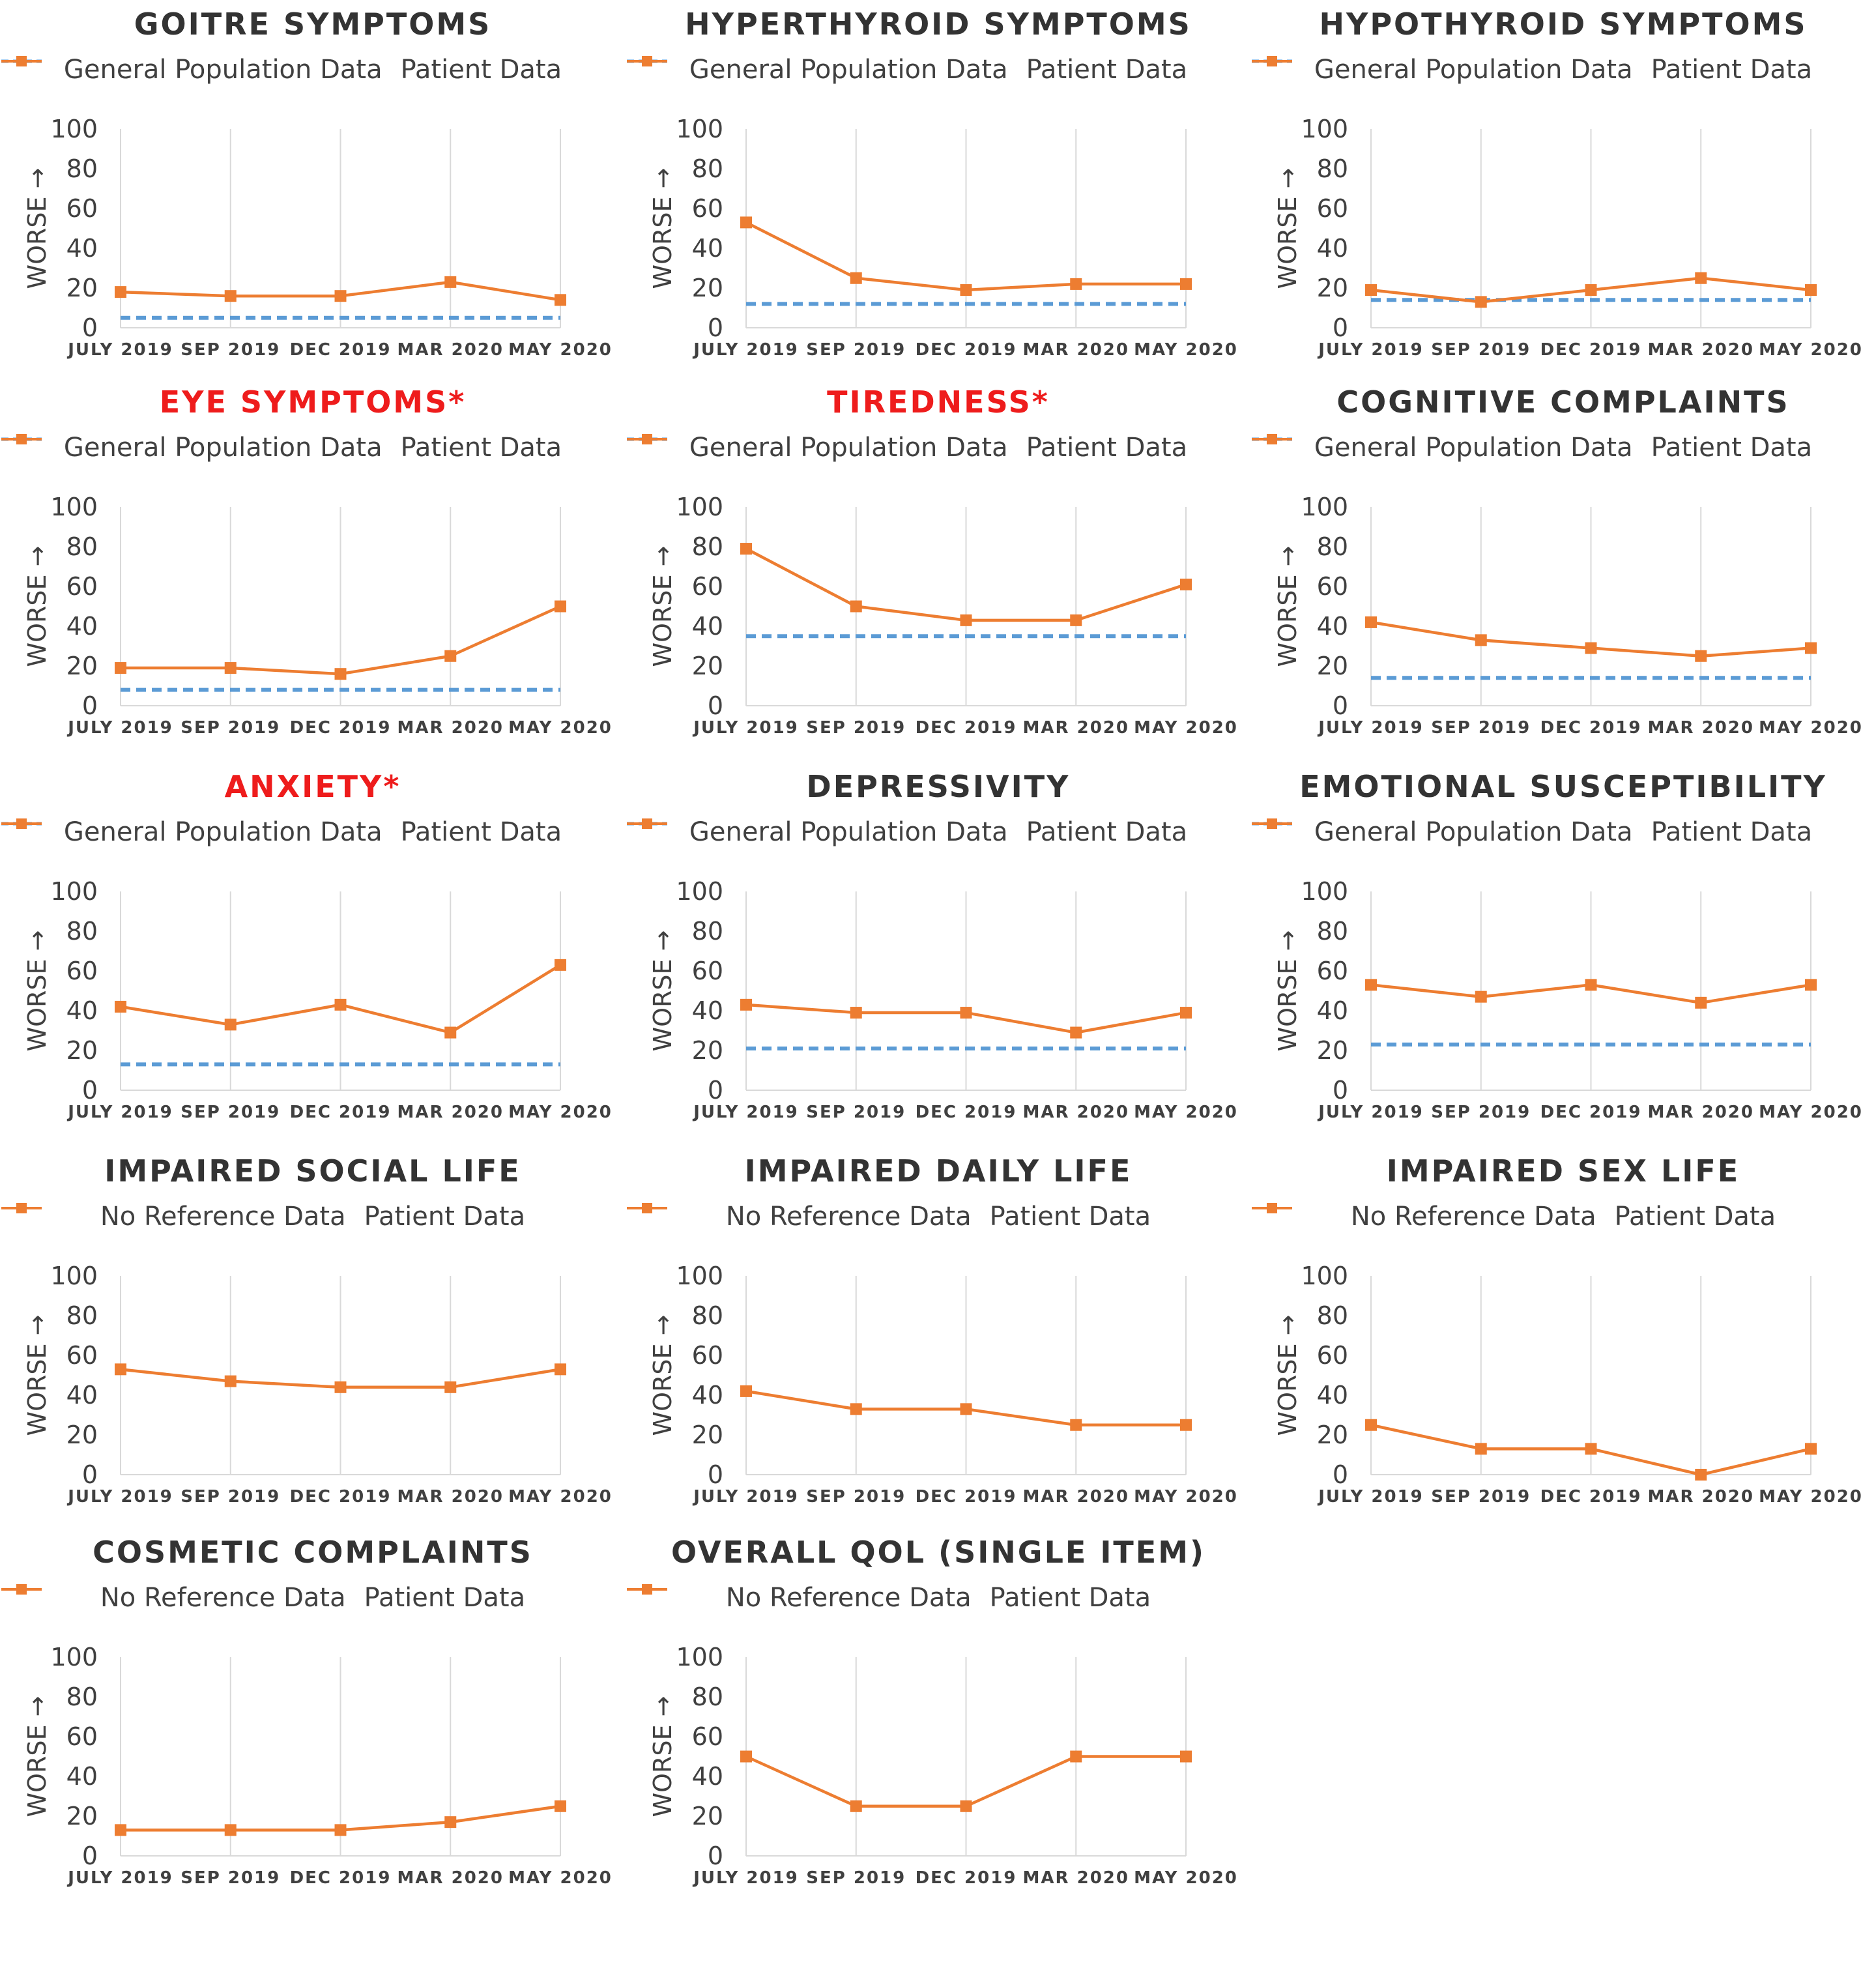 The width and height of the screenshot is (1876, 1966). I want to click on legend-general: General Population Data, so click(1443, 70).